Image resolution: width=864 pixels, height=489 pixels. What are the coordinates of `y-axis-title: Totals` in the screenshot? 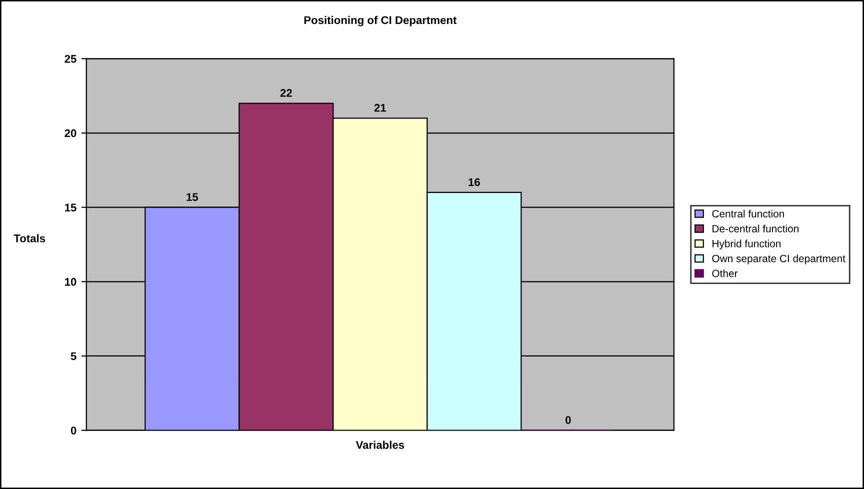 It's located at (30, 238).